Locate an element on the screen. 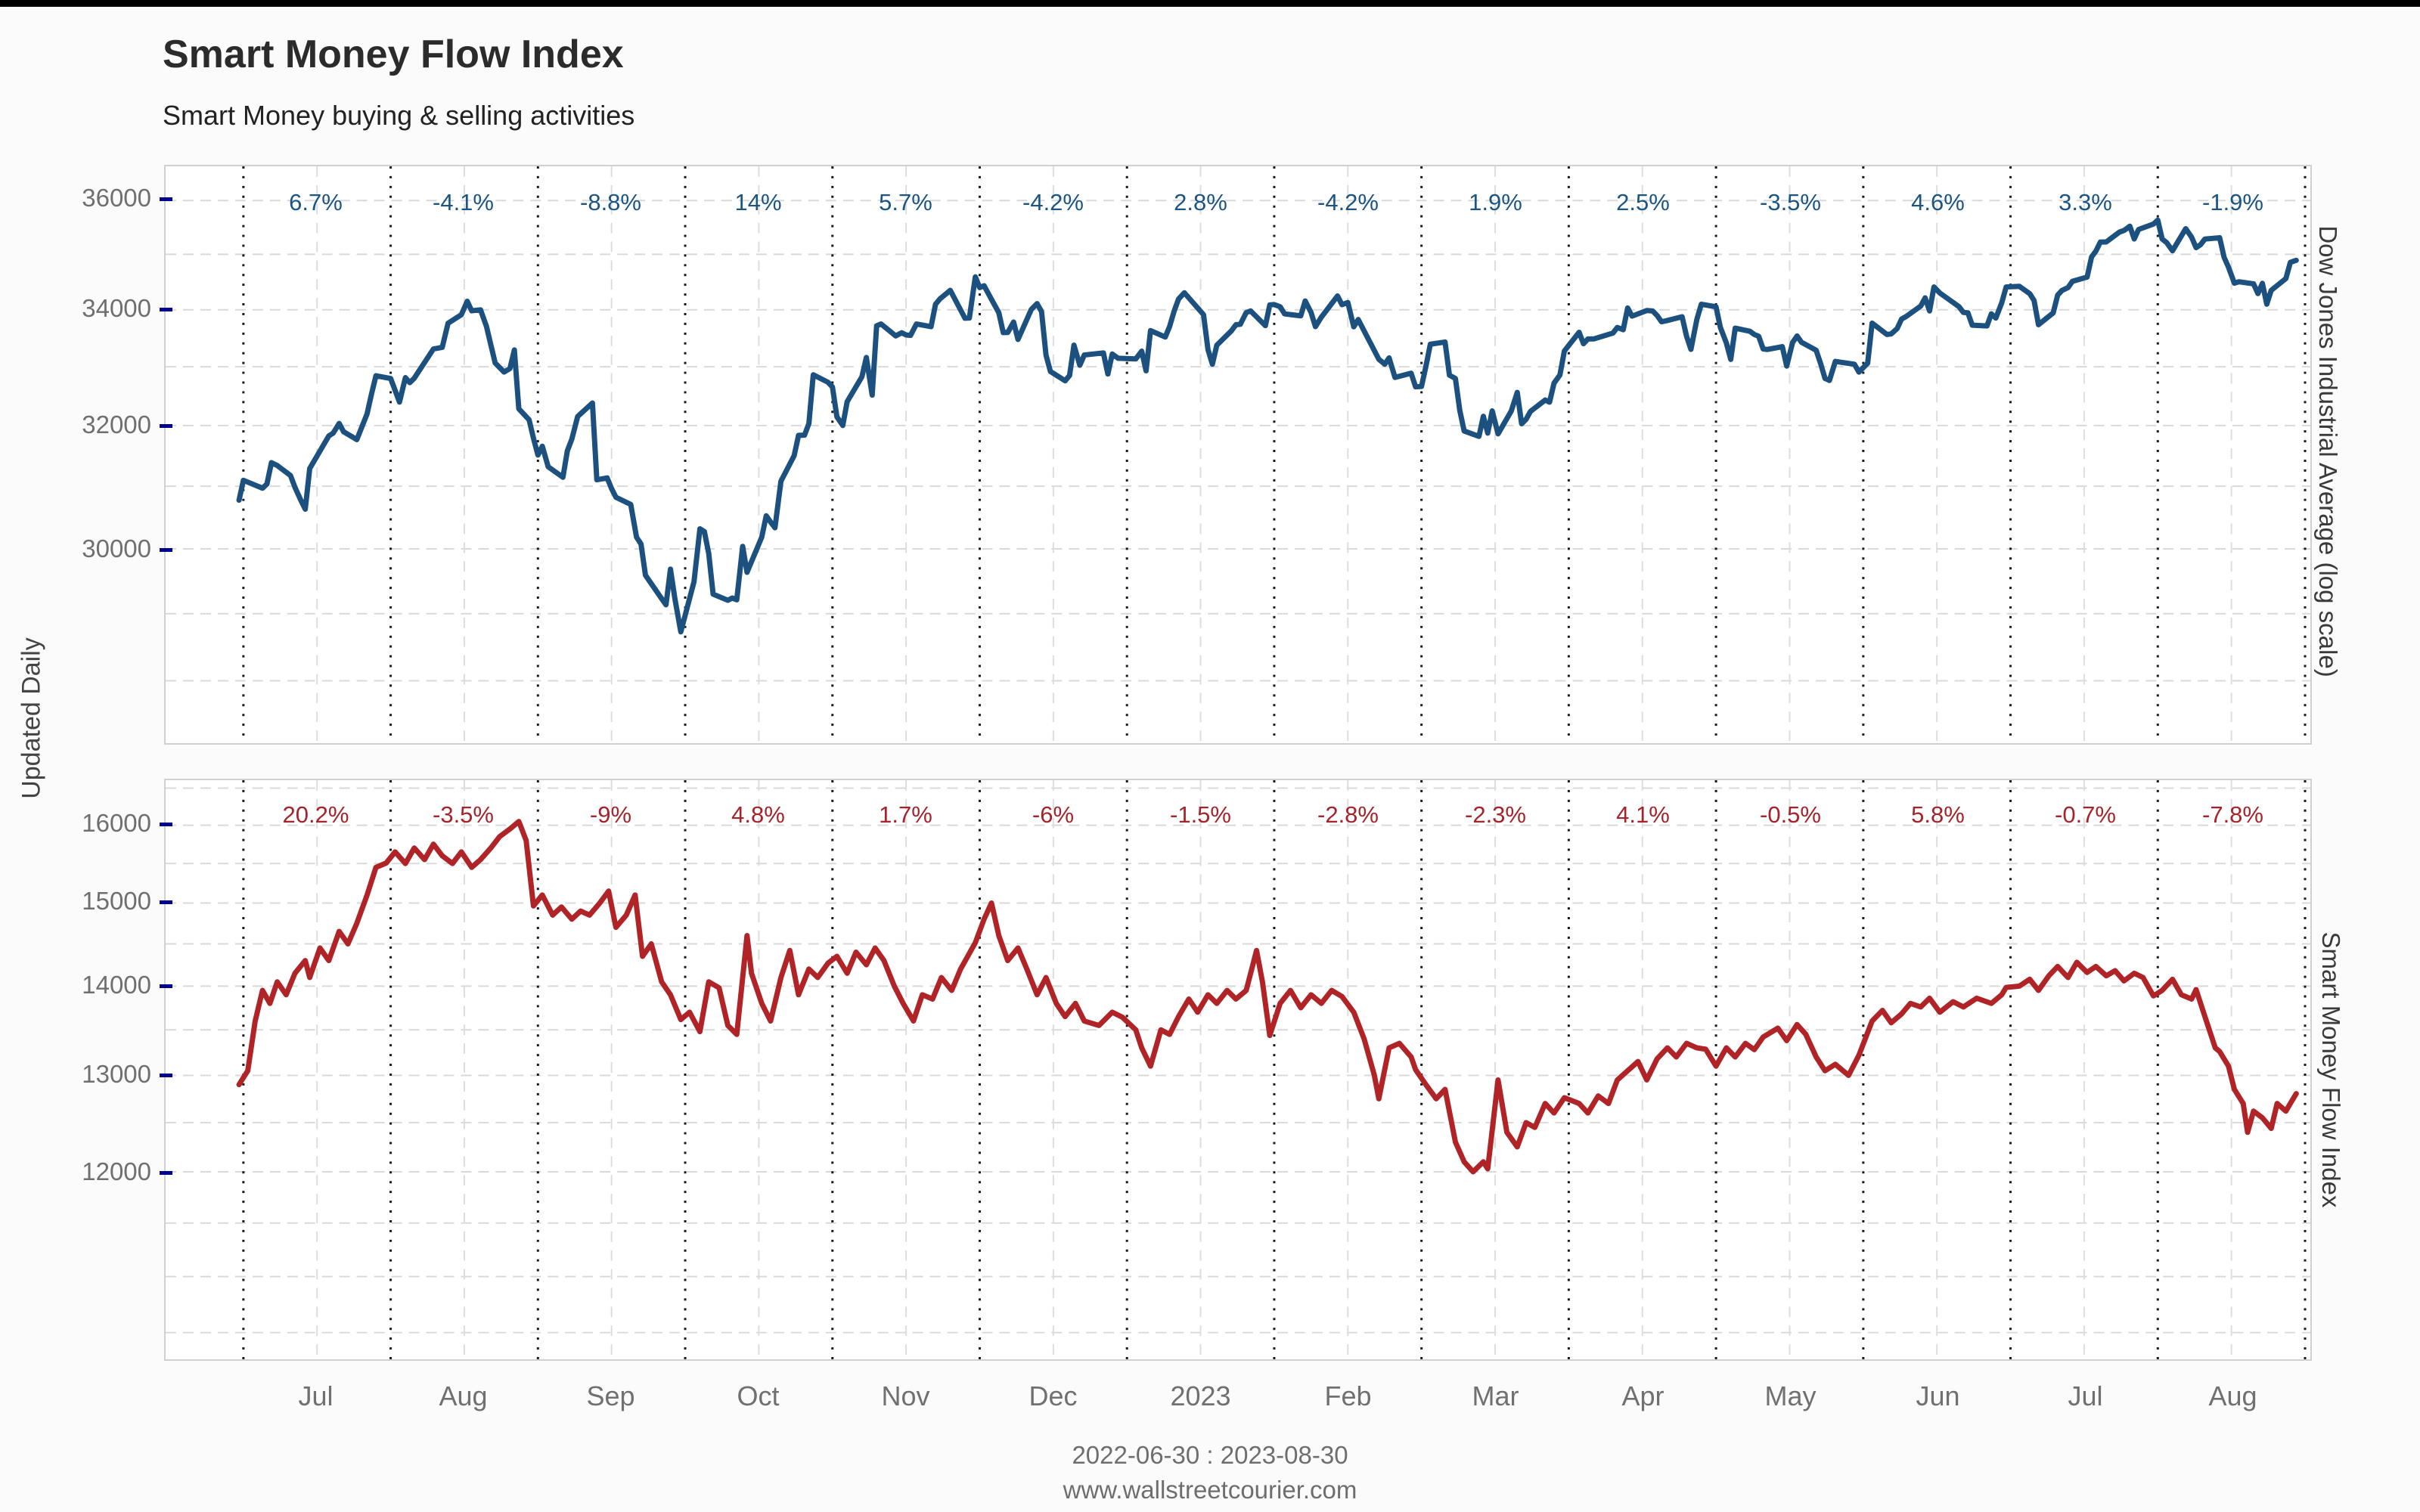 This screenshot has height=1512, width=2420. monthly-pct-change-label: 4.6% is located at coordinates (1938, 202).